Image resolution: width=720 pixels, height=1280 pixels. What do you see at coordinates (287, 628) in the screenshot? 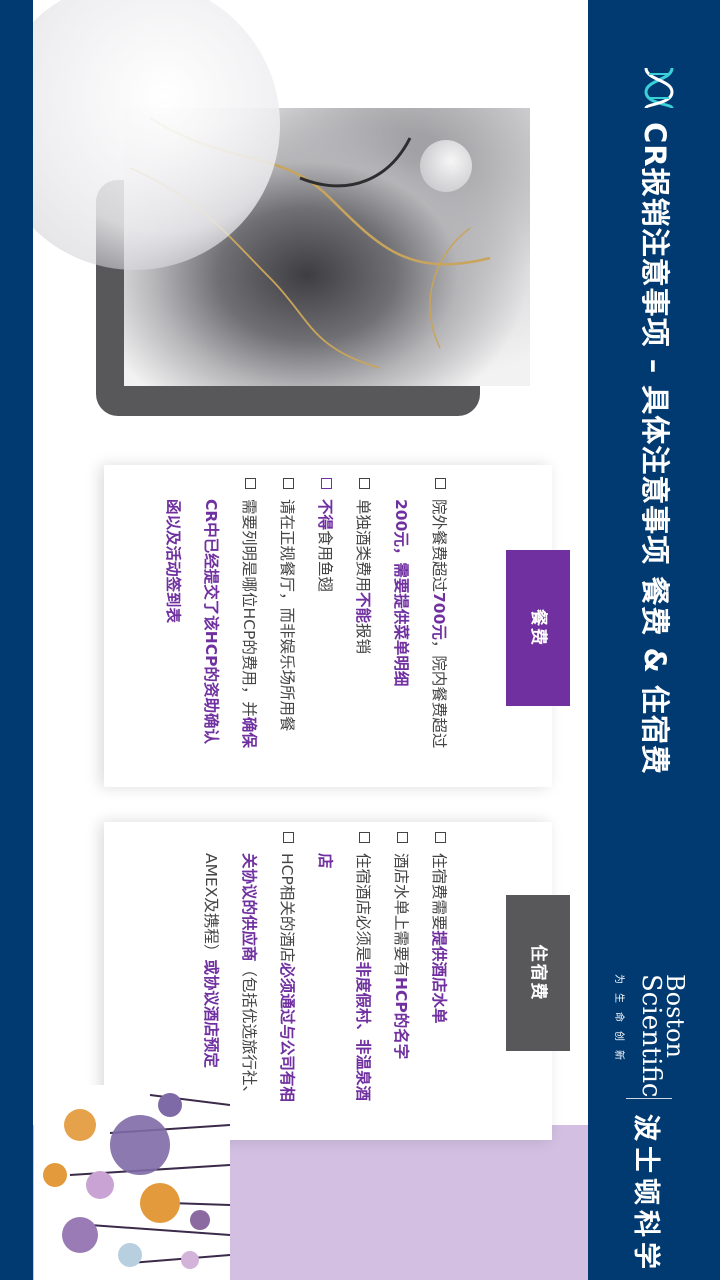
I see `list-item: 请在正规餐厅，而非娱乐场所用餐` at bounding box center [287, 628].